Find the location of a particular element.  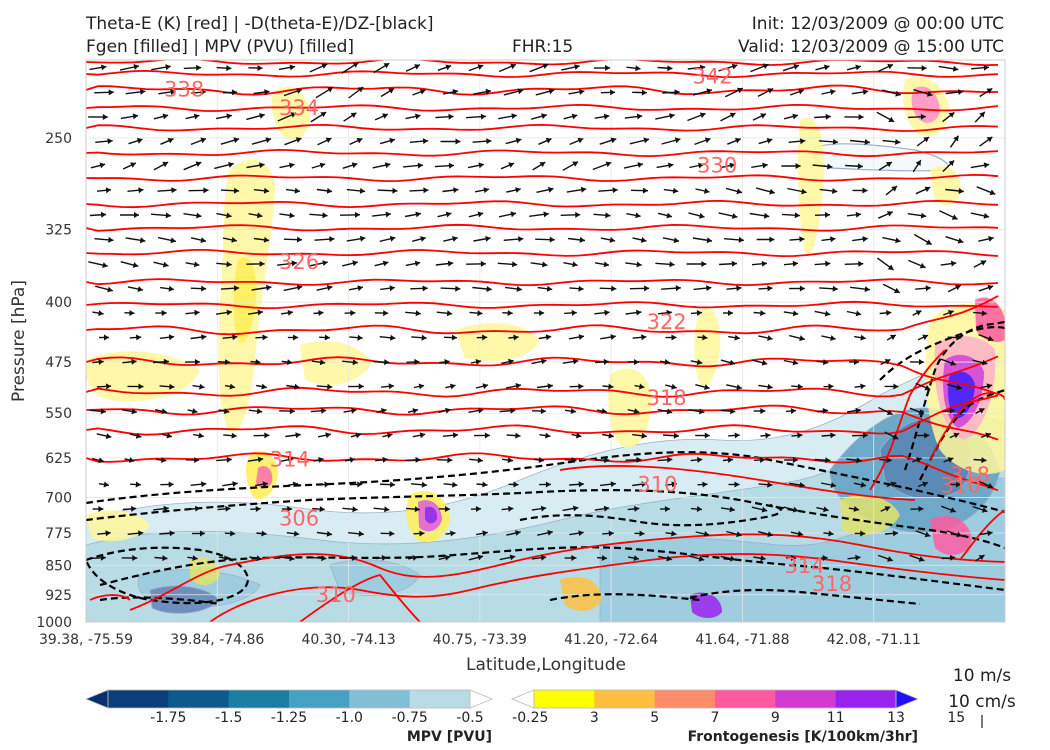

y-tick-label: 1000 is located at coordinates (54, 623).